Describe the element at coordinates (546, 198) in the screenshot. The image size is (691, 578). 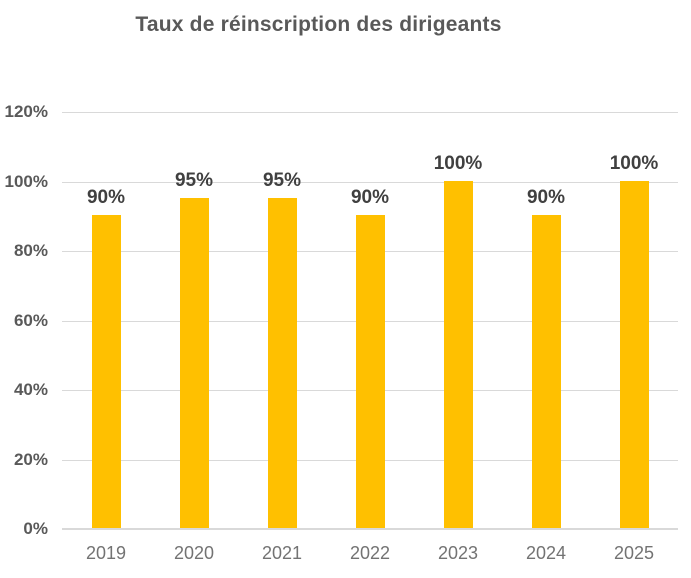
I see `data-label-2024: 90%` at that location.